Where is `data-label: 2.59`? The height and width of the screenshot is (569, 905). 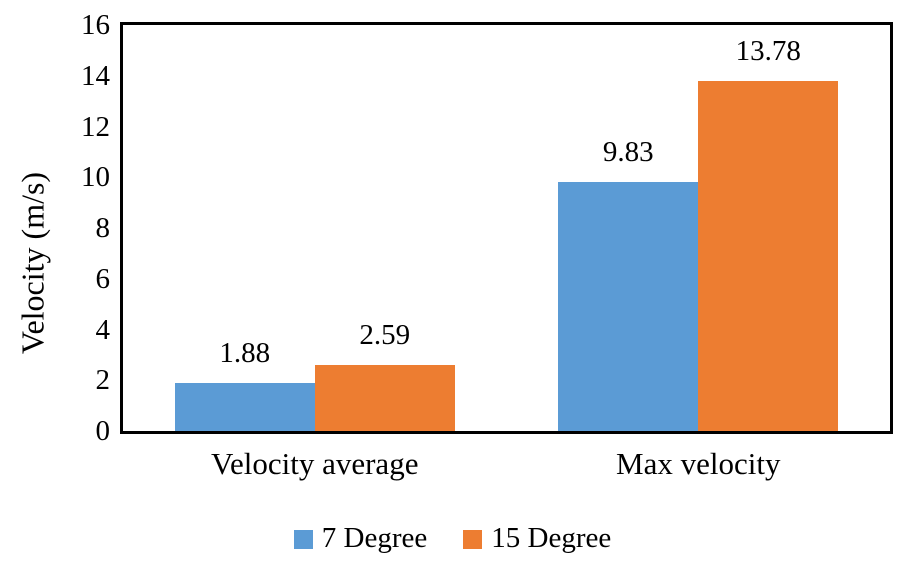
data-label: 2.59 is located at coordinates (385, 335).